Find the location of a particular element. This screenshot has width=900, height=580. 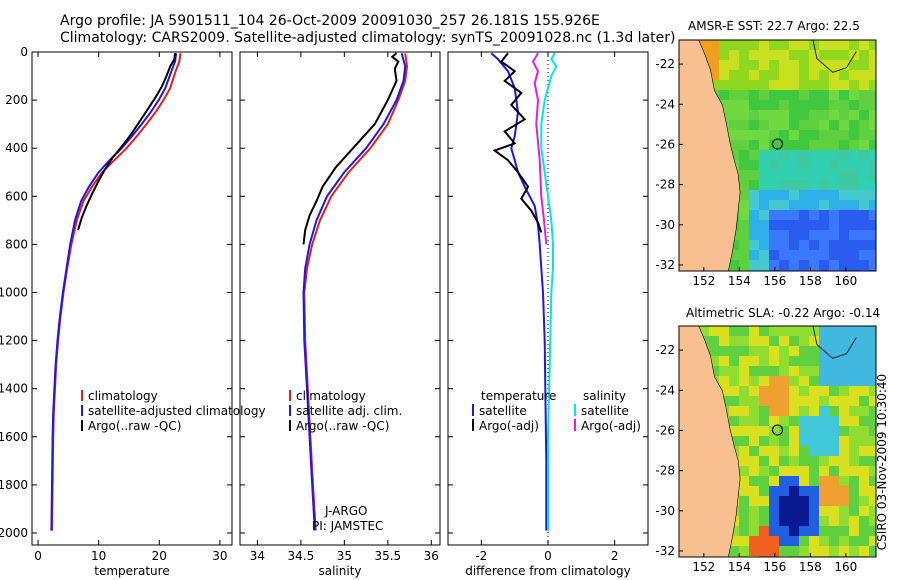

sla-map: 152 154 156 158 160 -22 -24 -26 -28 -30 -32 is located at coordinates (766, 449).